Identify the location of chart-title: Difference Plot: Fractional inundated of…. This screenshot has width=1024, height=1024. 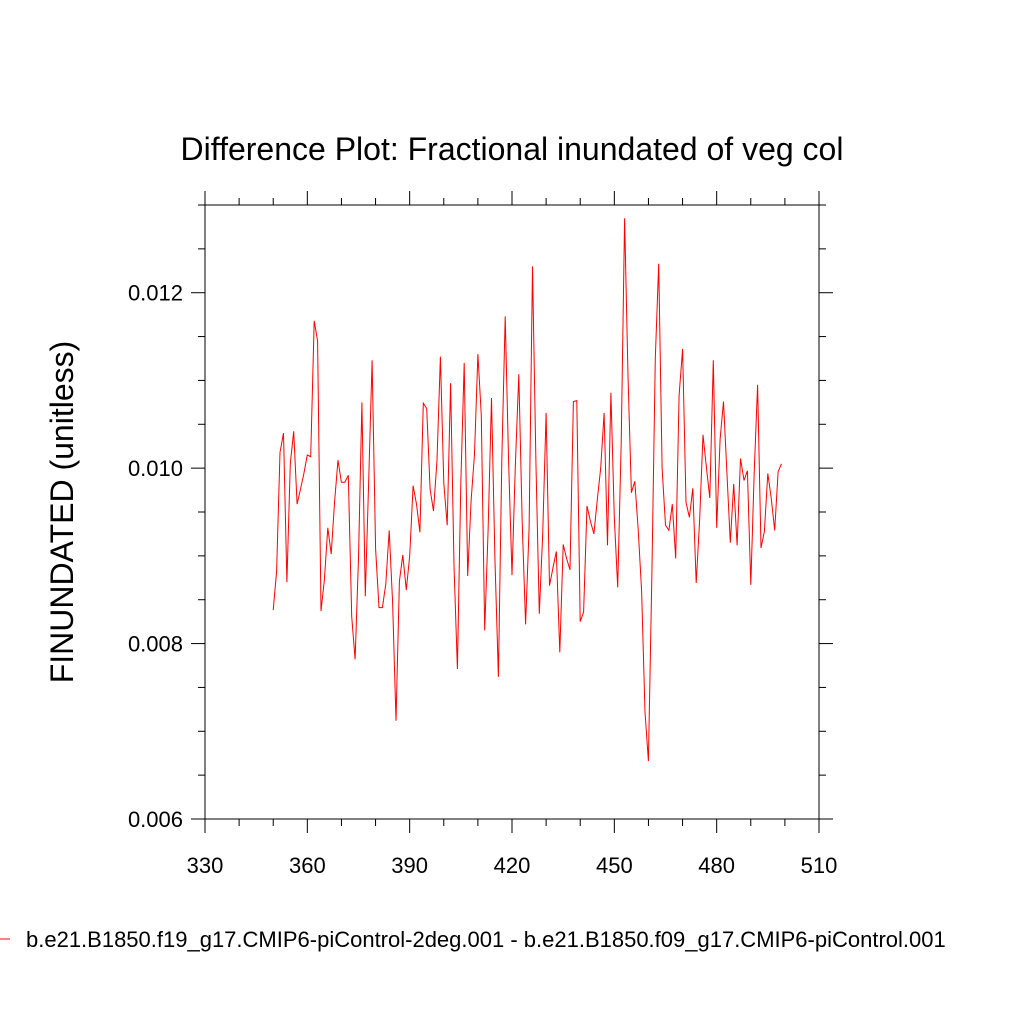
(512, 149).